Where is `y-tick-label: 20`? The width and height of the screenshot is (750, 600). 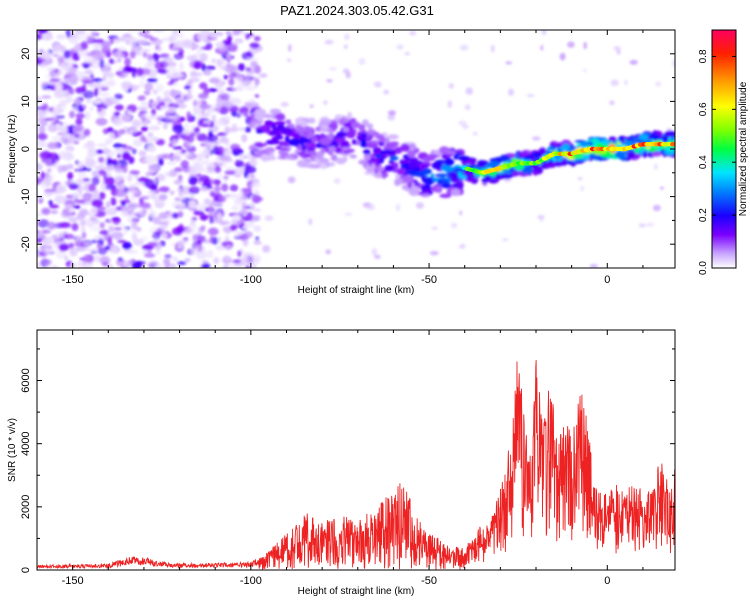 y-tick-label: 20 is located at coordinates (26, 54).